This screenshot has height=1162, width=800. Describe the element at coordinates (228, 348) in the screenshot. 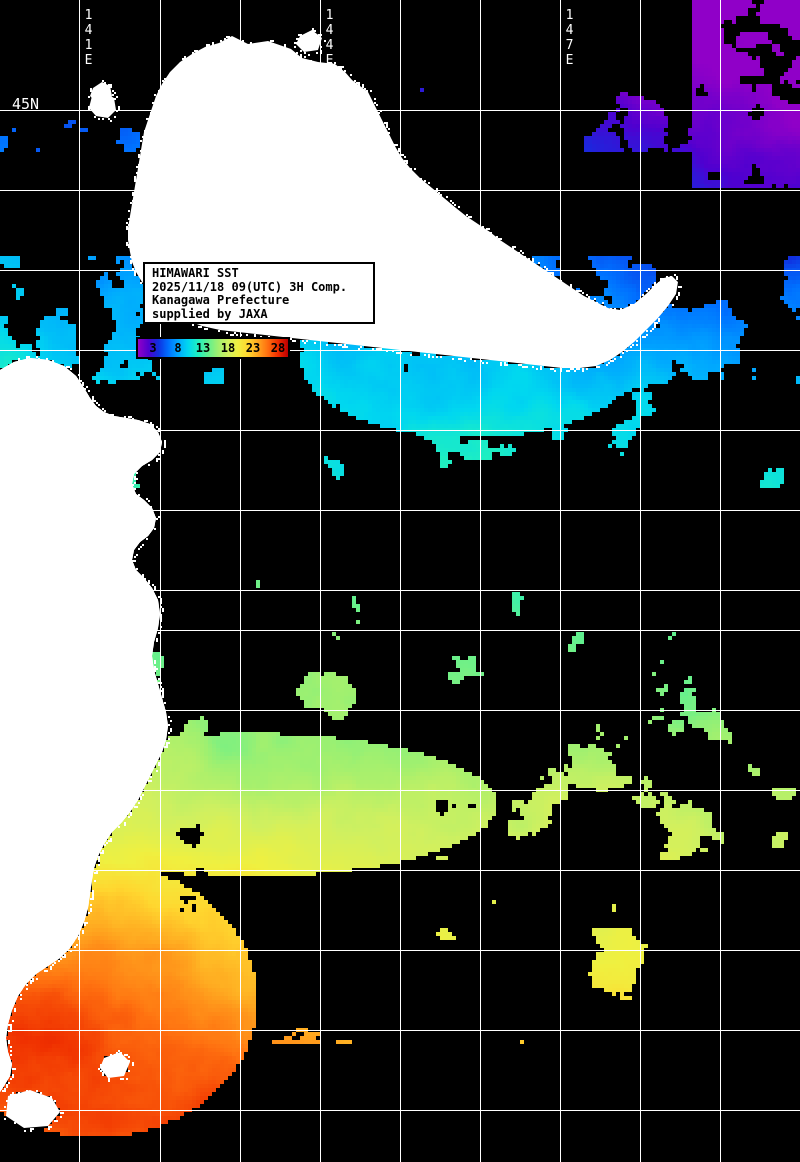

I see `legend-tick: 18` at that location.